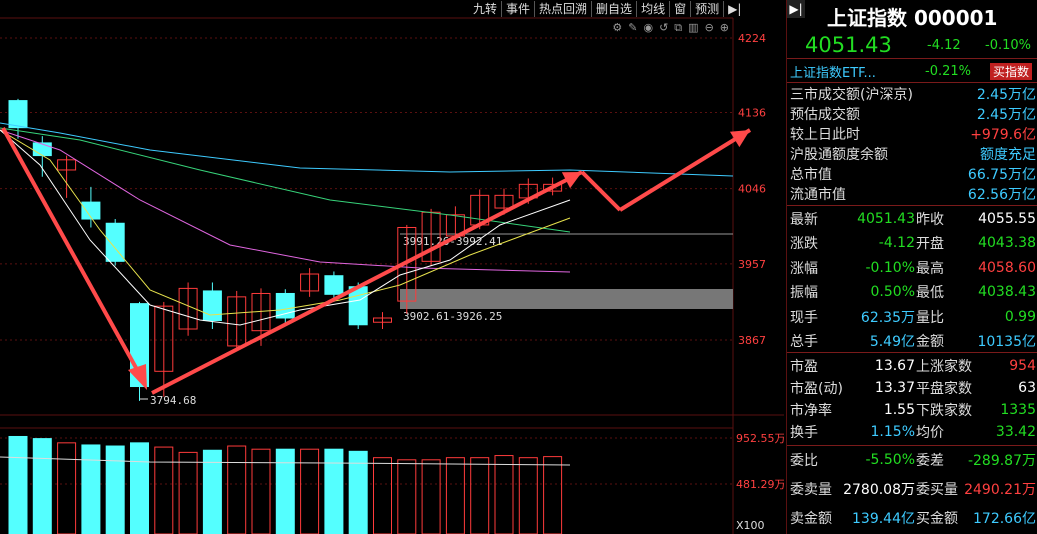 The height and width of the screenshot is (534, 1037). Describe the element at coordinates (706, 9) in the screenshot. I see `toolbar-forecast: 预测` at that location.